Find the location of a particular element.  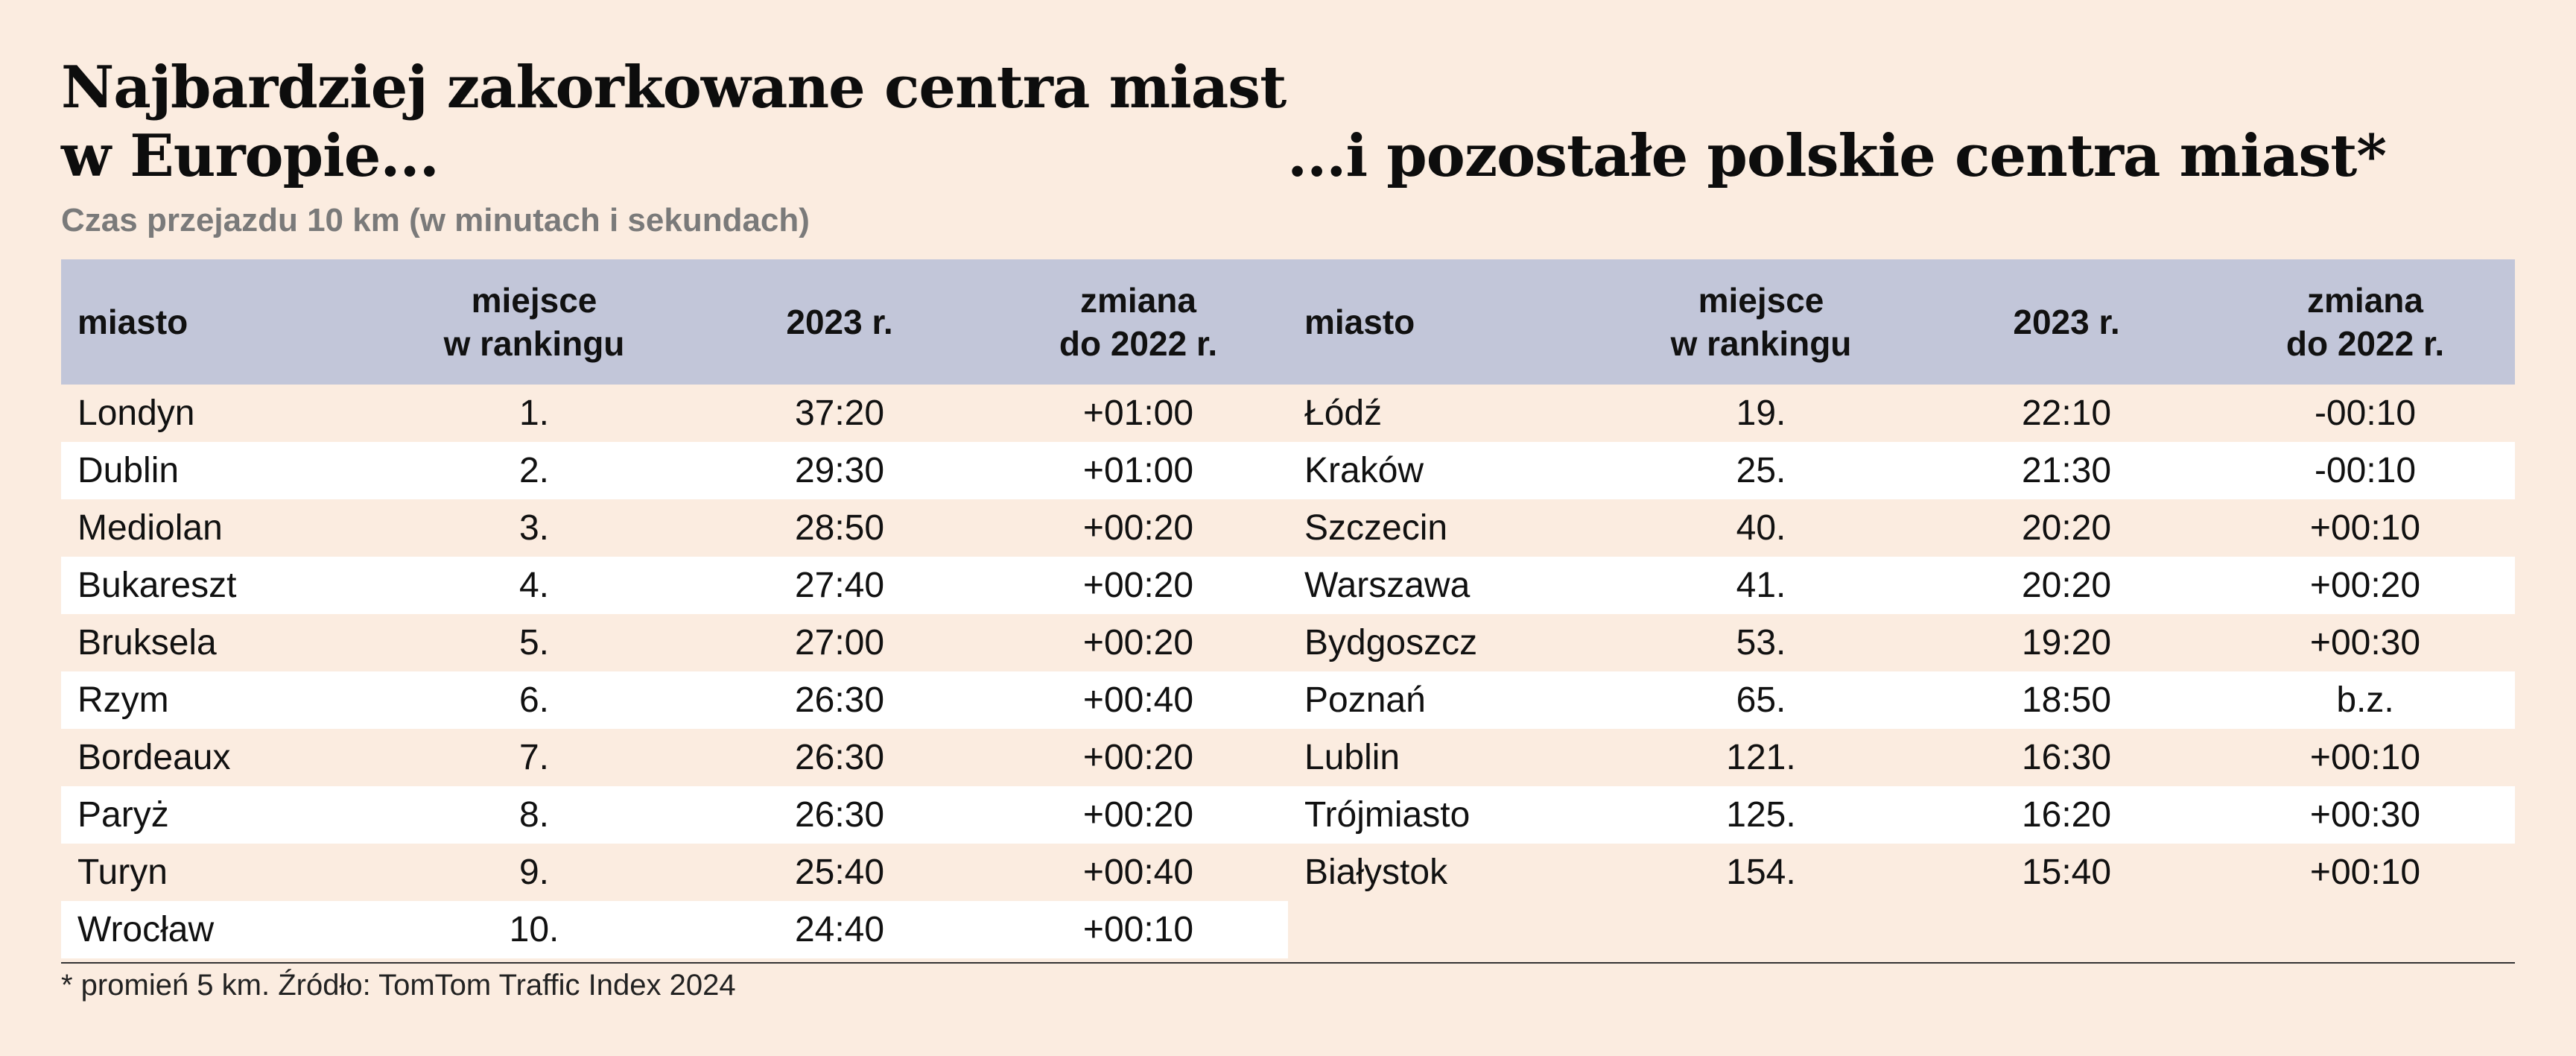

cell-city: Poznań is located at coordinates (1365, 700).